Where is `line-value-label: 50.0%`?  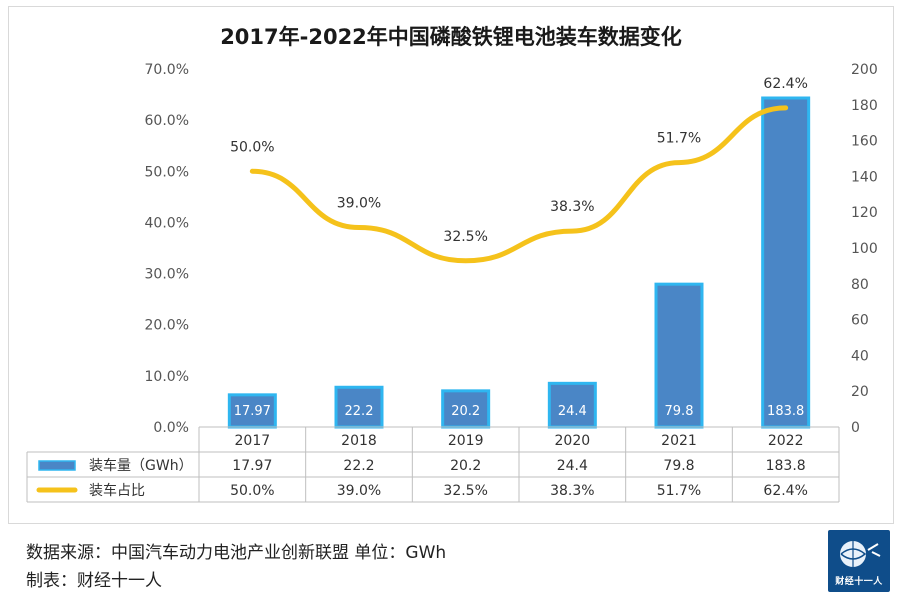 line-value-label: 50.0% is located at coordinates (252, 147).